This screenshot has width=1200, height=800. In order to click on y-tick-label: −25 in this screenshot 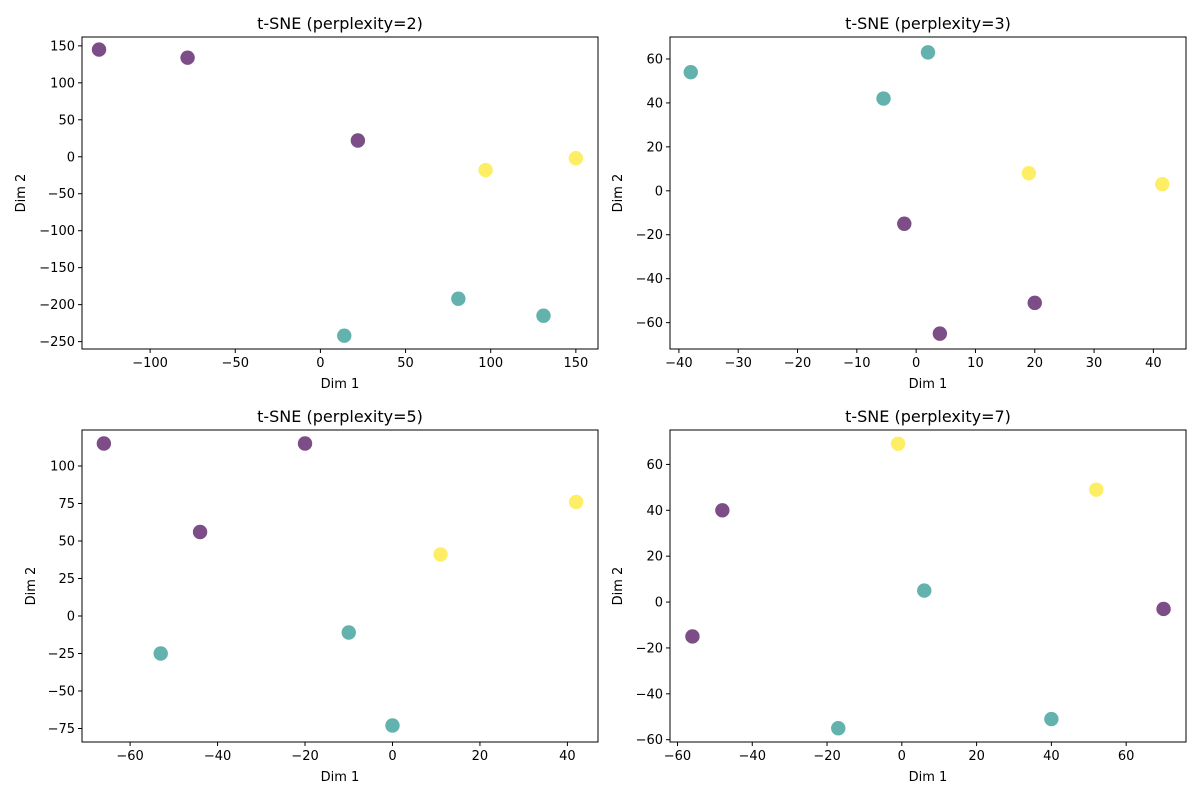, I will do `click(61, 654)`.